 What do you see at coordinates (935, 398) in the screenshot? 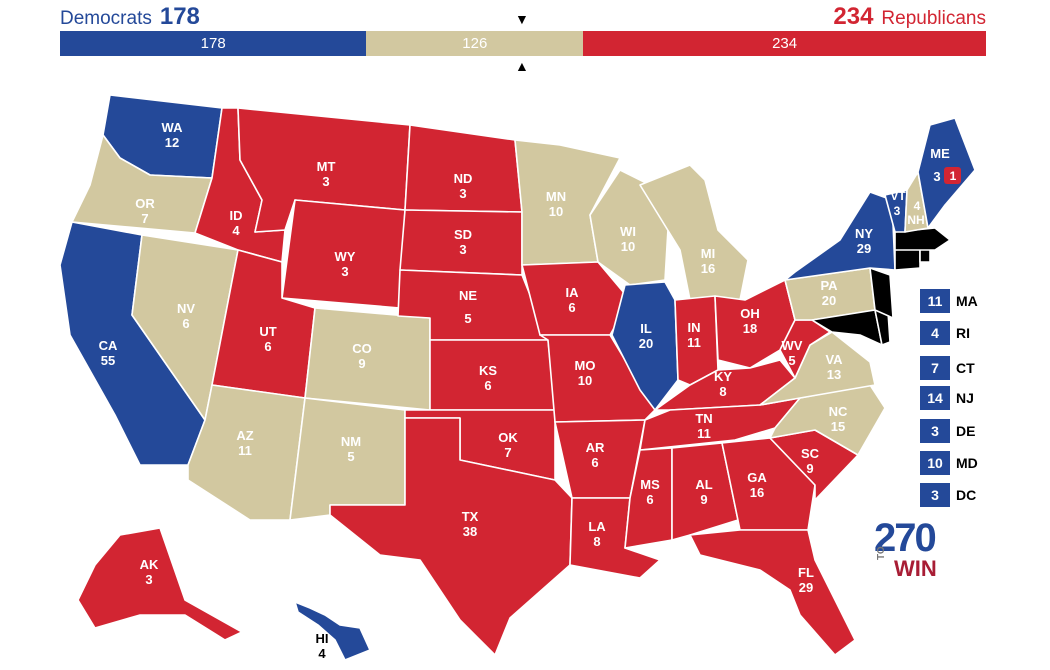
I see `ev-box-nj: 14` at bounding box center [935, 398].